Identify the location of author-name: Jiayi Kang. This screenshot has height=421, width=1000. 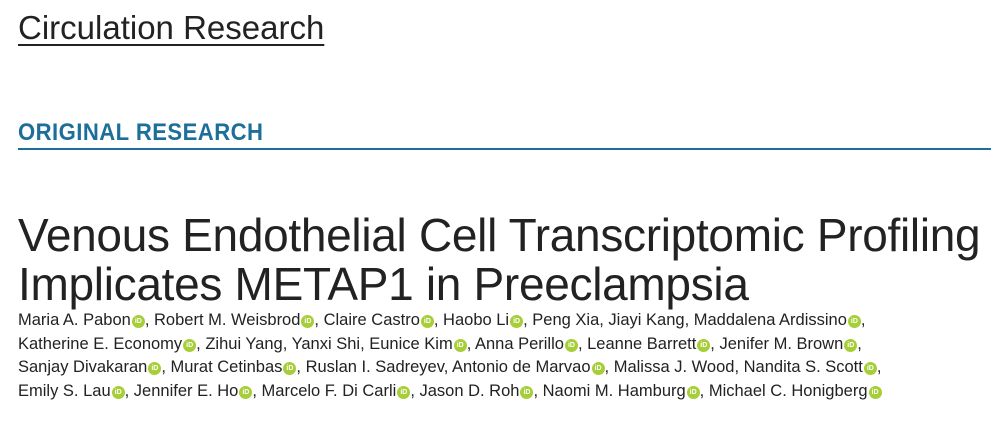
(646, 320).